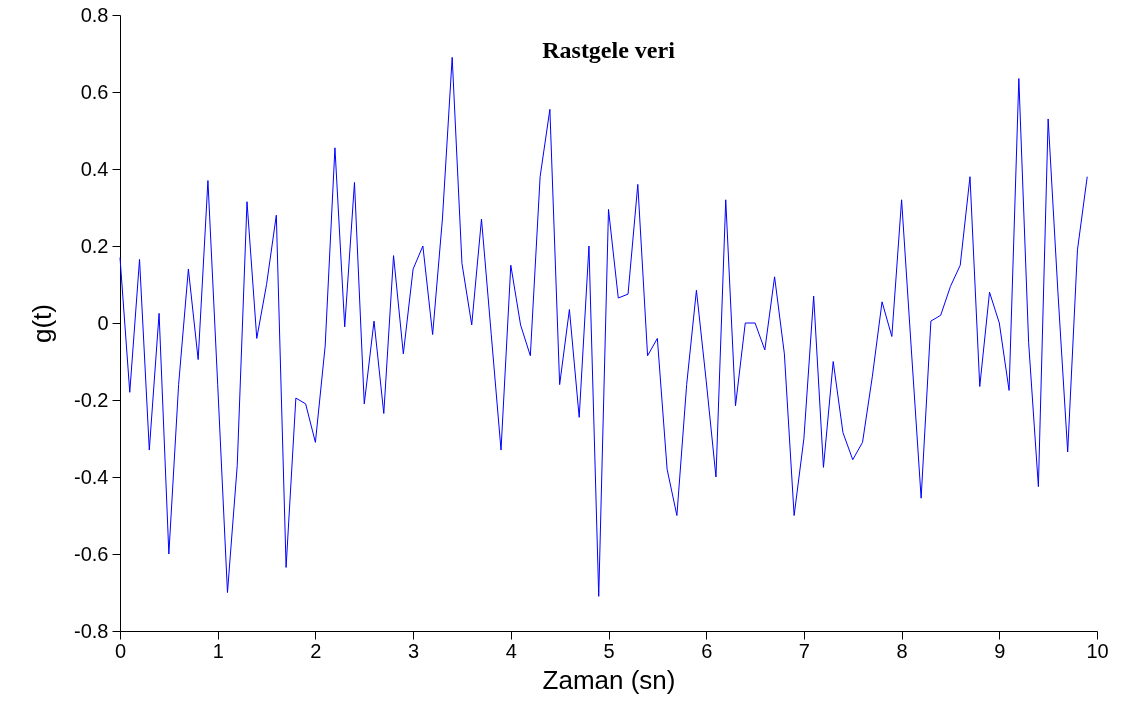  Describe the element at coordinates (609, 50) in the screenshot. I see `text: Rastgele veri` at that location.